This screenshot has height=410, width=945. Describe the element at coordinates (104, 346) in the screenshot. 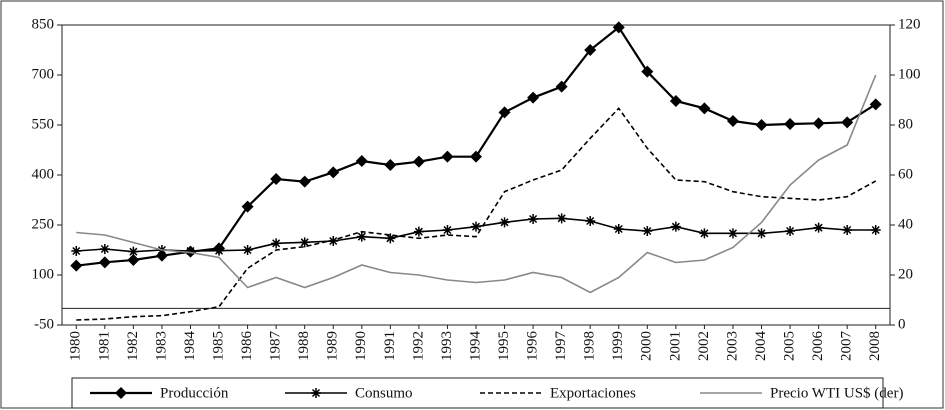

I see `x-tick-label: 1981` at that location.